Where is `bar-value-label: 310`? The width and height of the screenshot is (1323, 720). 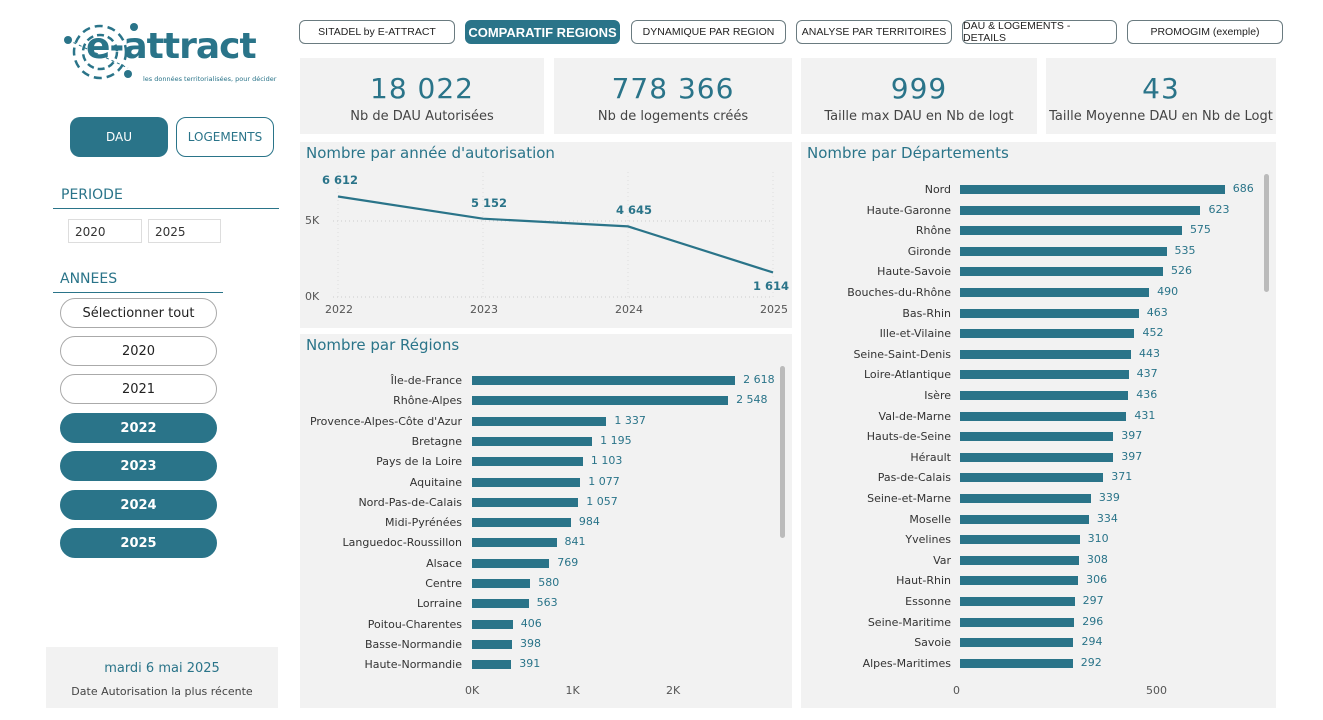 bar-value-label: 310 is located at coordinates (1098, 539).